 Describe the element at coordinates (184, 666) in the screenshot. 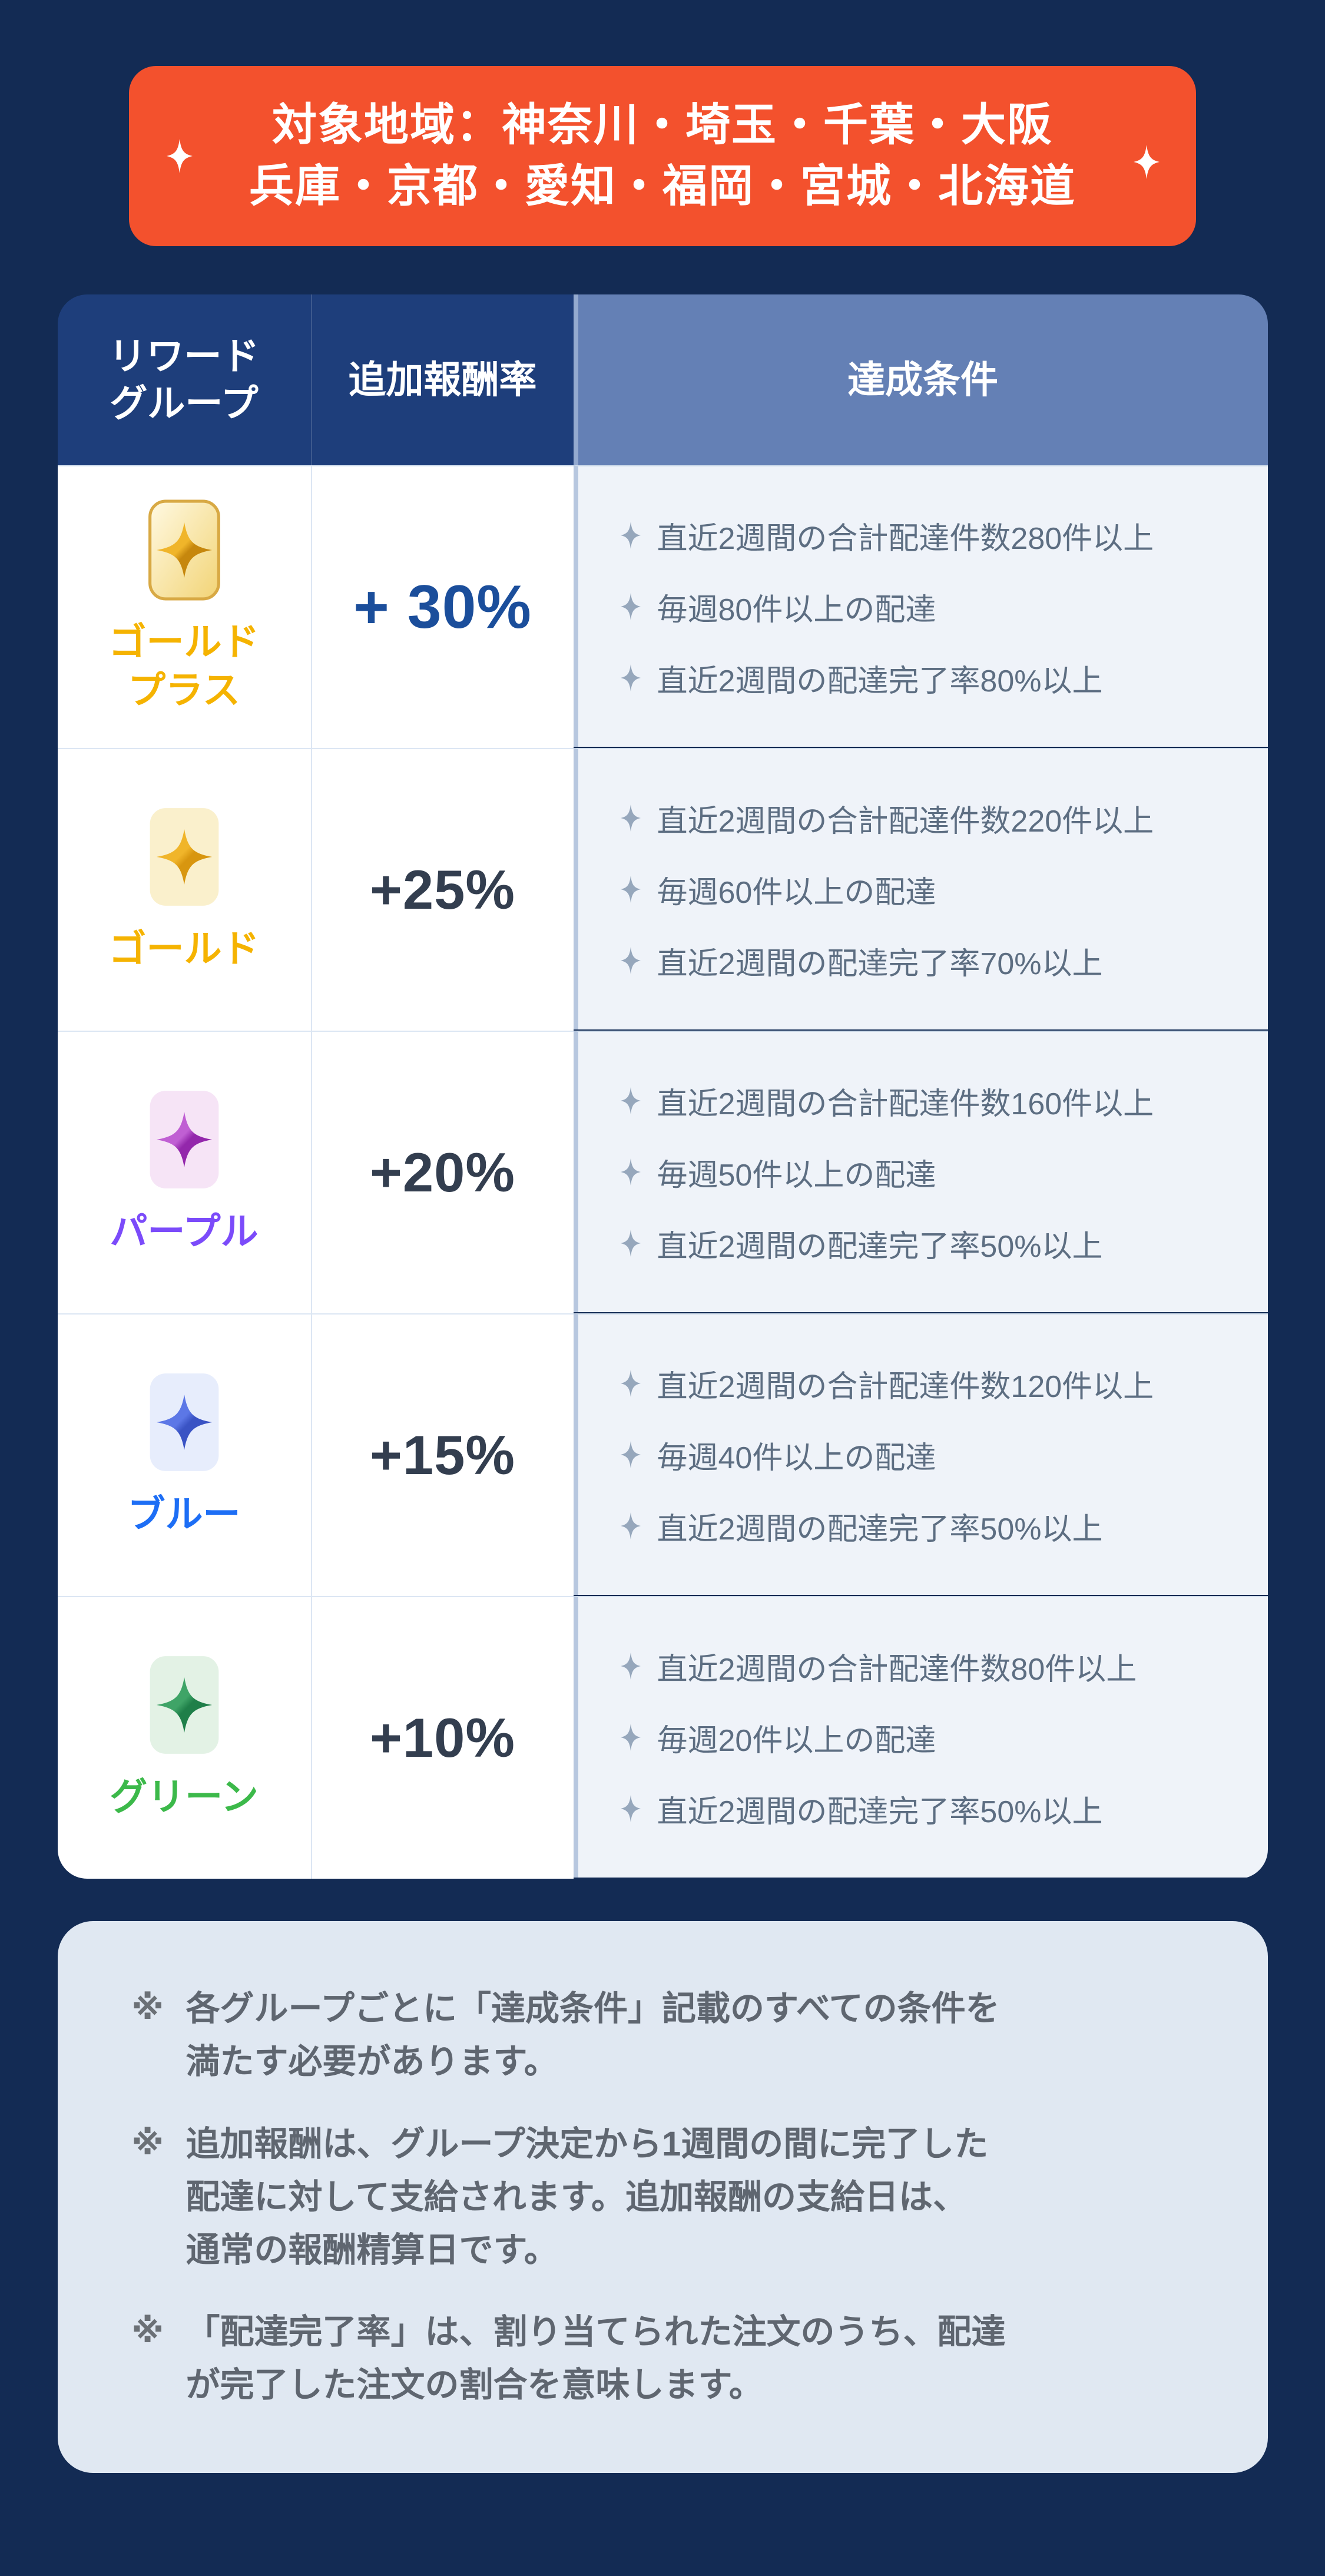

I see `group-name: ゴールド プラス` at that location.